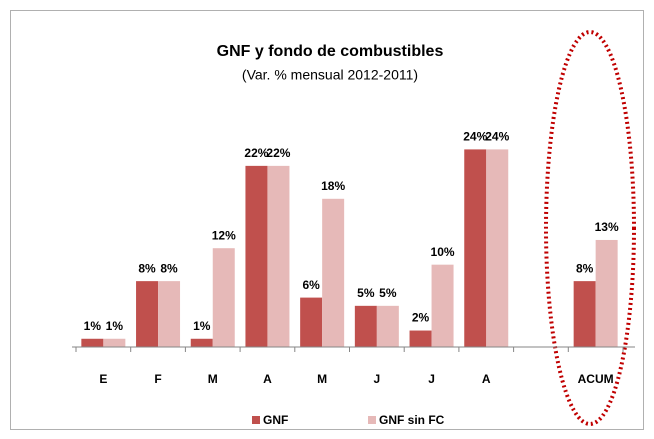 The width and height of the screenshot is (654, 439). Describe the element at coordinates (103, 379) in the screenshot. I see `x-tick-label: E` at that location.